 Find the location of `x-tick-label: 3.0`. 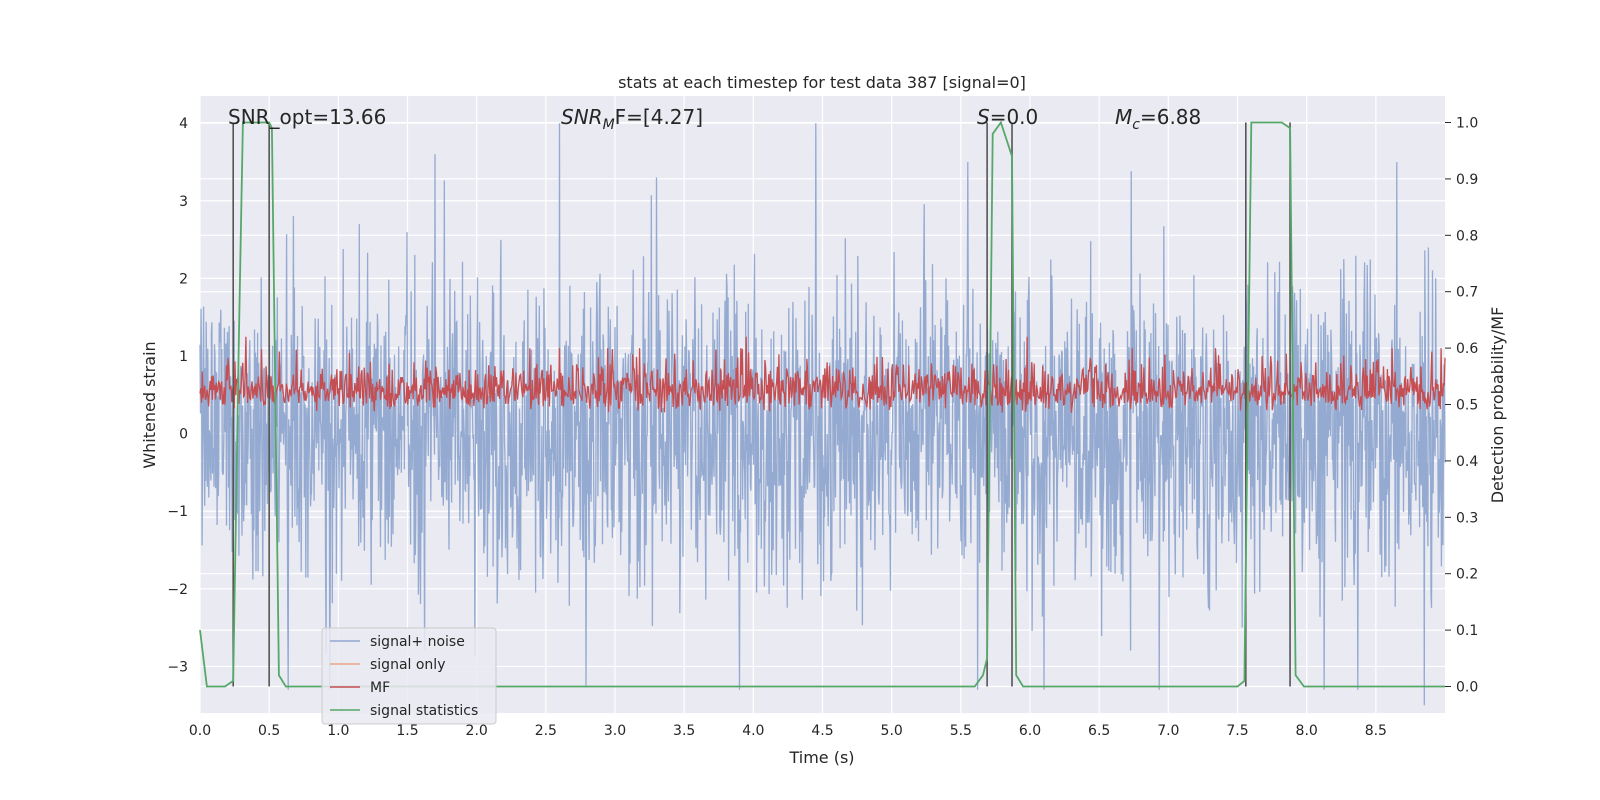

x-tick-label: 3.0 is located at coordinates (615, 731).